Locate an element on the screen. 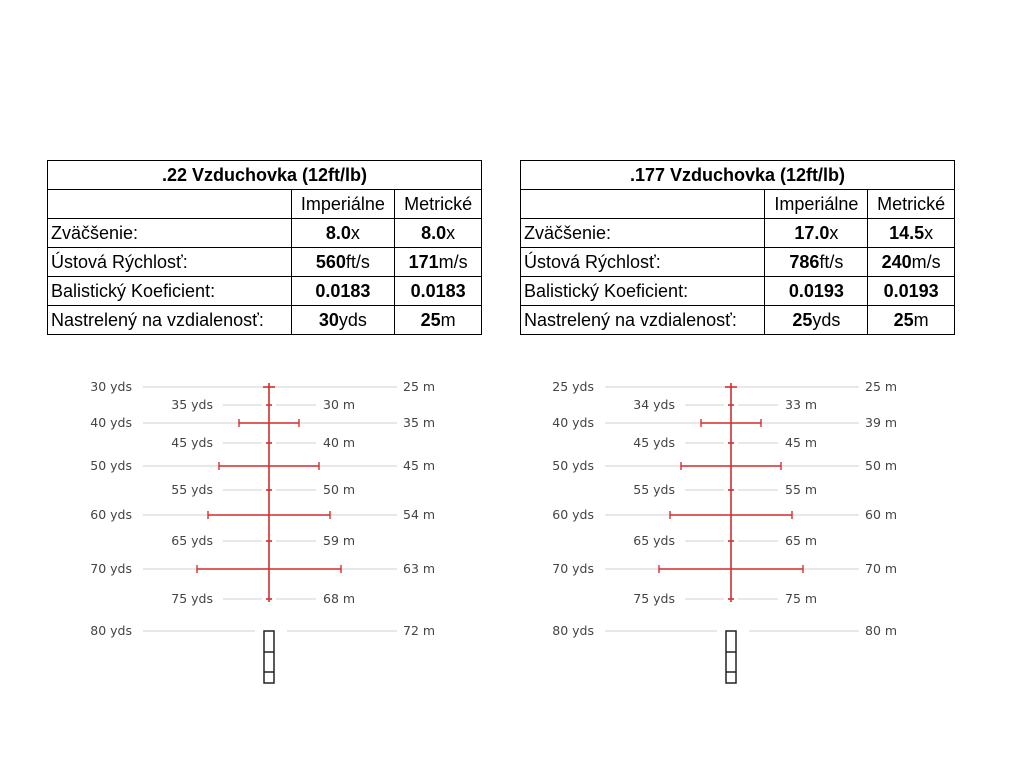 The width and height of the screenshot is (1020, 765). meters-label: 39 m is located at coordinates (881, 422).